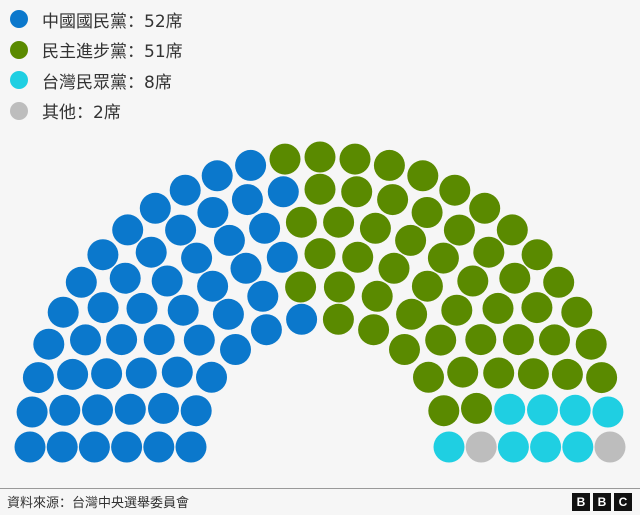 This screenshot has height=515, width=640. I want to click on legend-item-other: 其他：2席, so click(96, 111).